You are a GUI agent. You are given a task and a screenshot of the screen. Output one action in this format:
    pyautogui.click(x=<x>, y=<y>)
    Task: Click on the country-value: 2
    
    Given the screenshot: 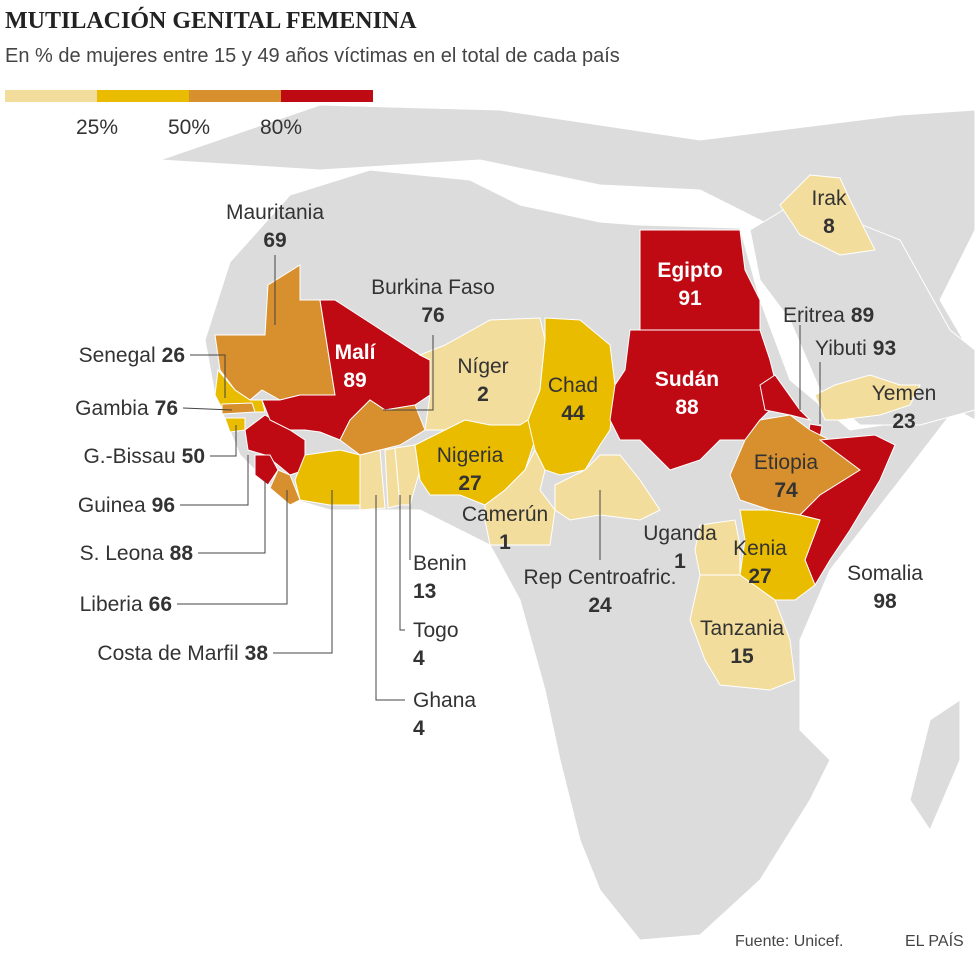 What is the action you would take?
    pyautogui.click(x=483, y=394)
    